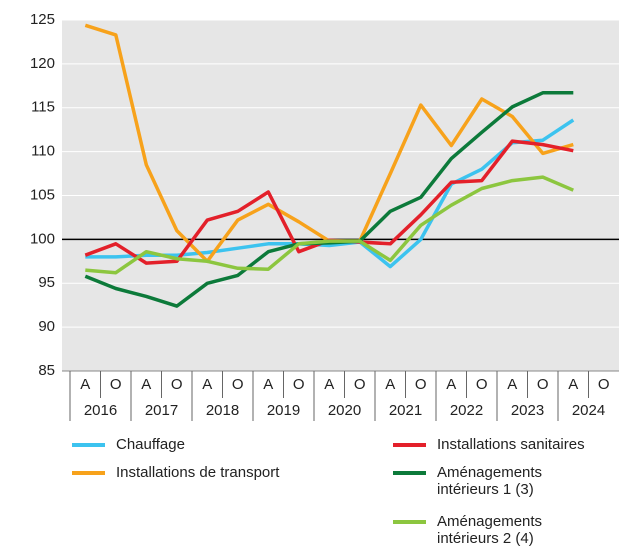 This screenshot has width=624, height=547. Describe the element at coordinates (43, 151) in the screenshot. I see `y-tick-label: 110` at that location.